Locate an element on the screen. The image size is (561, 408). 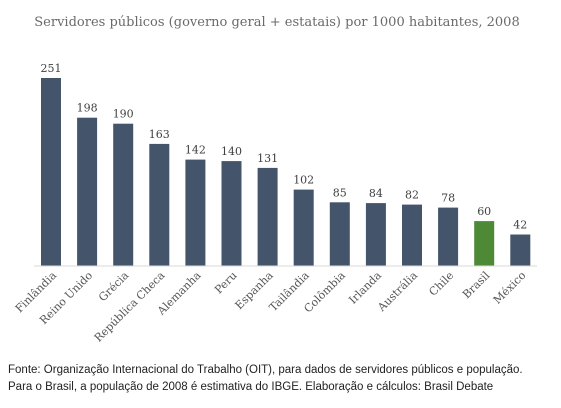
bar-colombia is located at coordinates (339, 234).